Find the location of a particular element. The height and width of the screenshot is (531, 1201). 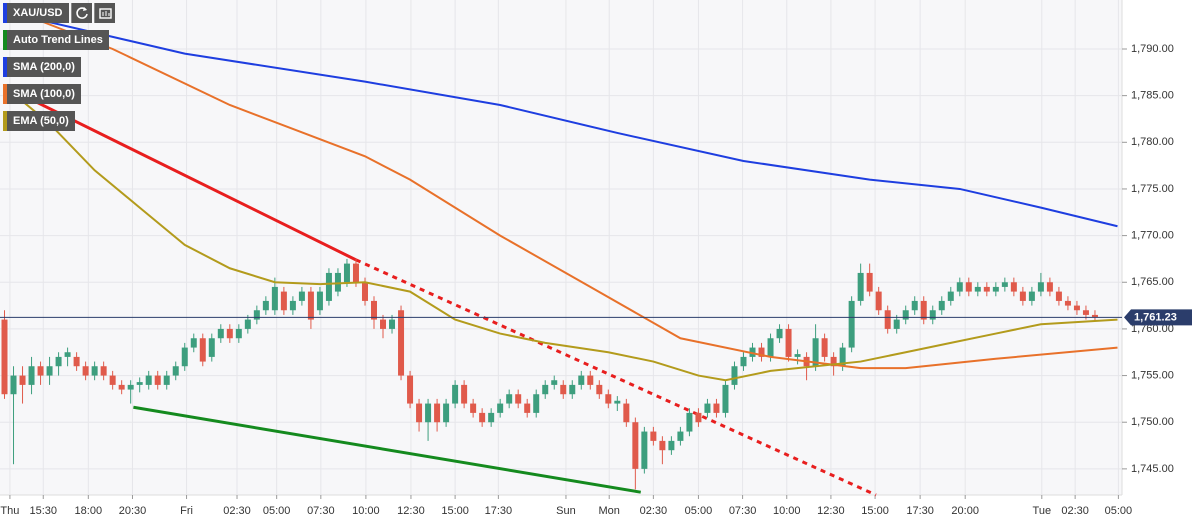

series-legend-item: SMA (200,0) is located at coordinates (42, 67).